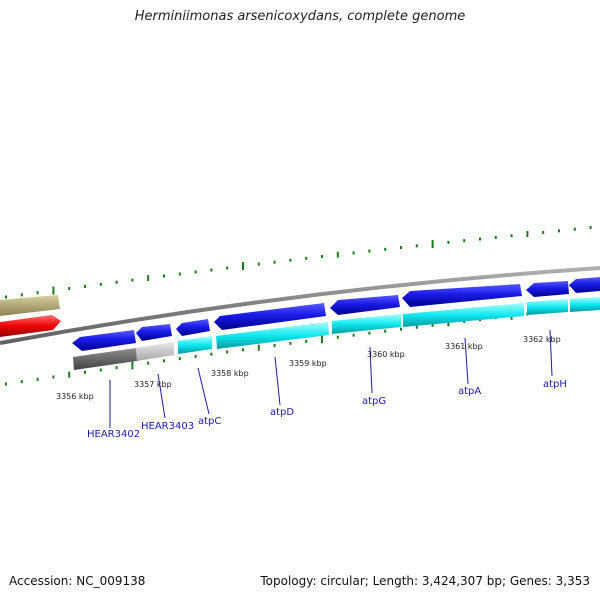 The image size is (600, 600). I want to click on hear3402-grey-block, so click(105, 359).